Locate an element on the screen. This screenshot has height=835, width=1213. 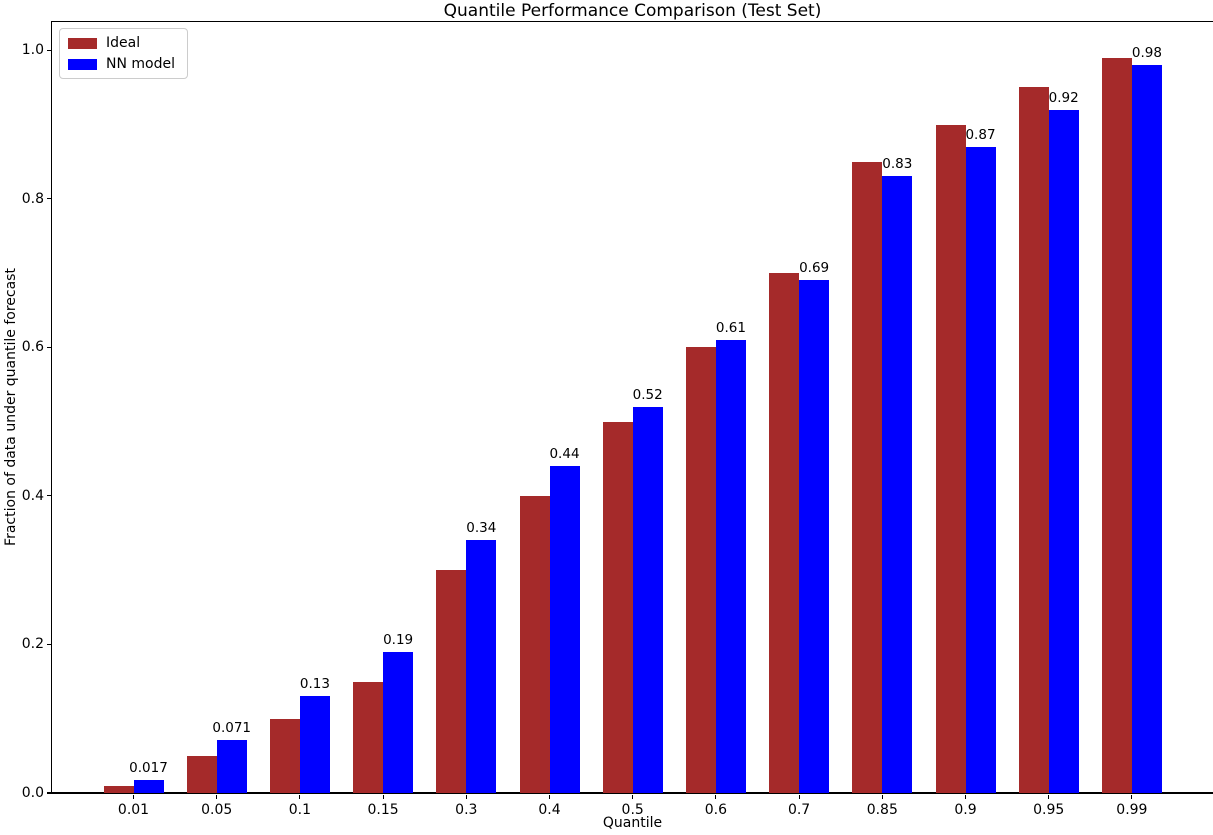
x-axis-label: Quantile is located at coordinates (632, 823).